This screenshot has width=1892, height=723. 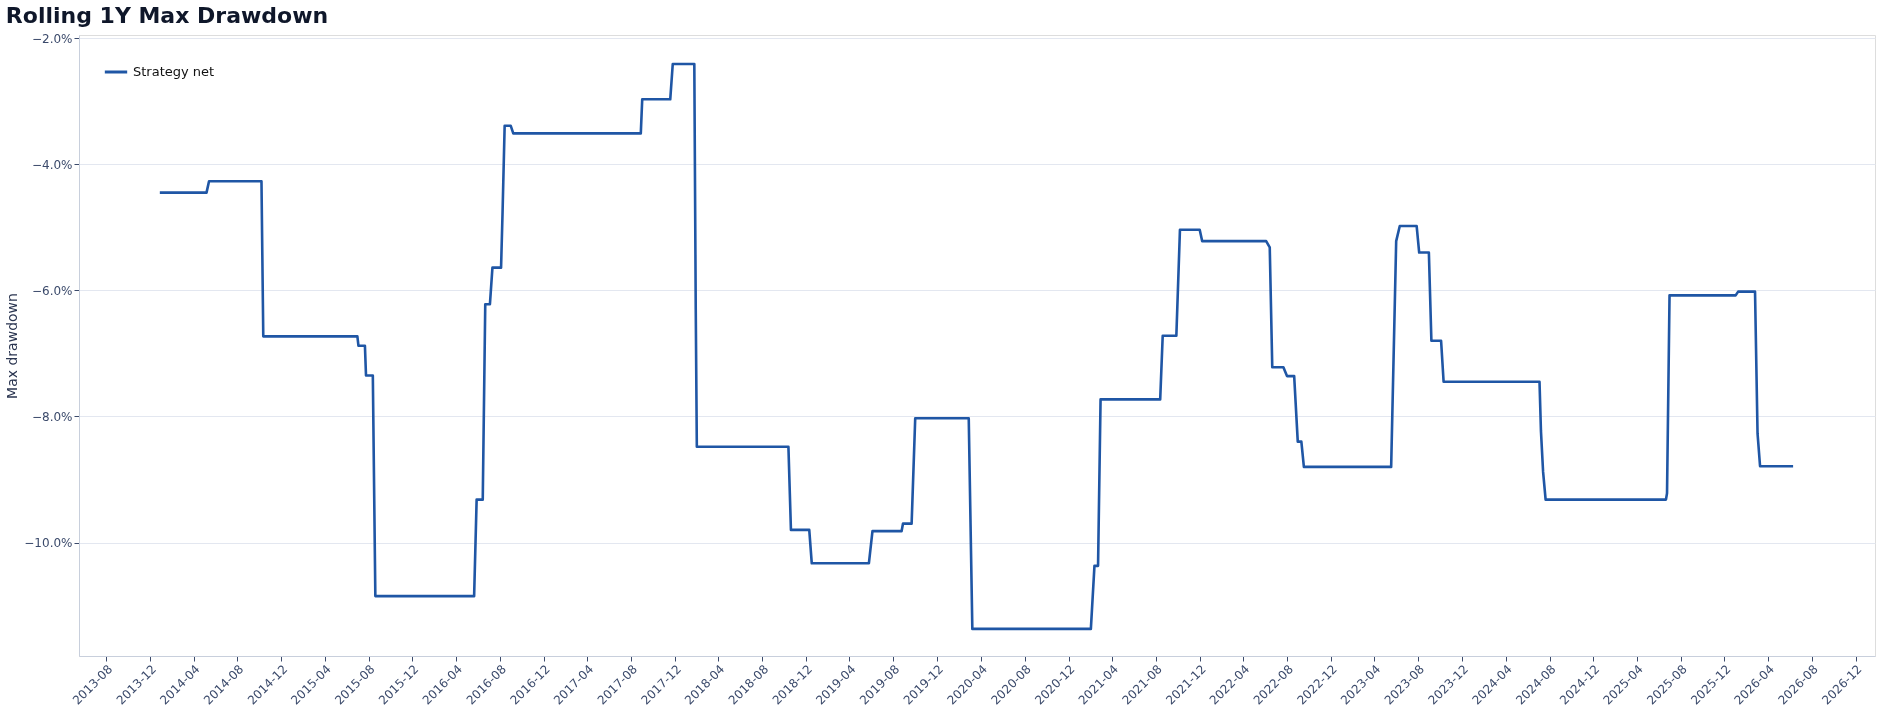 I want to click on y-tick-label: −10.0%, so click(x=48, y=543).